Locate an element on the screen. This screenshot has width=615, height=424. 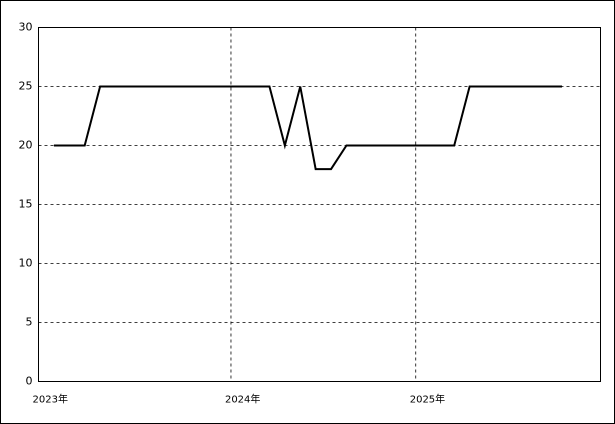
y-tick-label: 10 is located at coordinates (26, 263).